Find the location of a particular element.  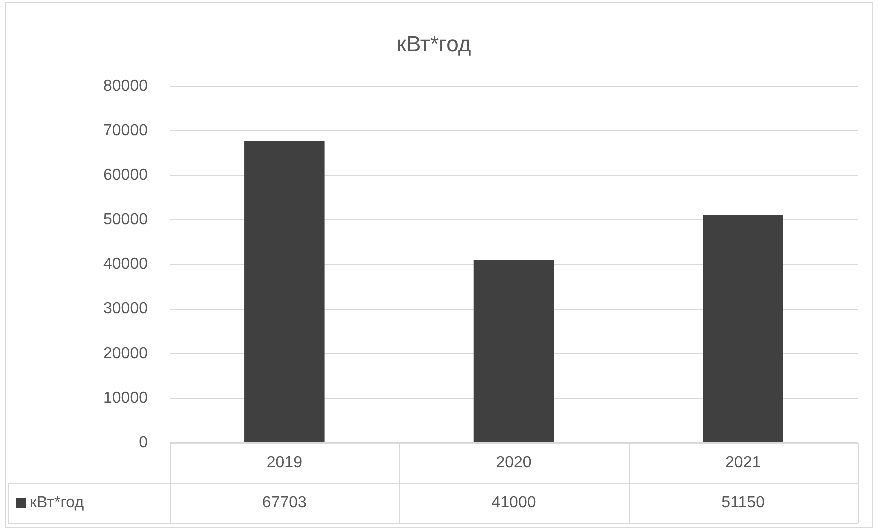

y-tick-label: 30000 is located at coordinates (126, 309).